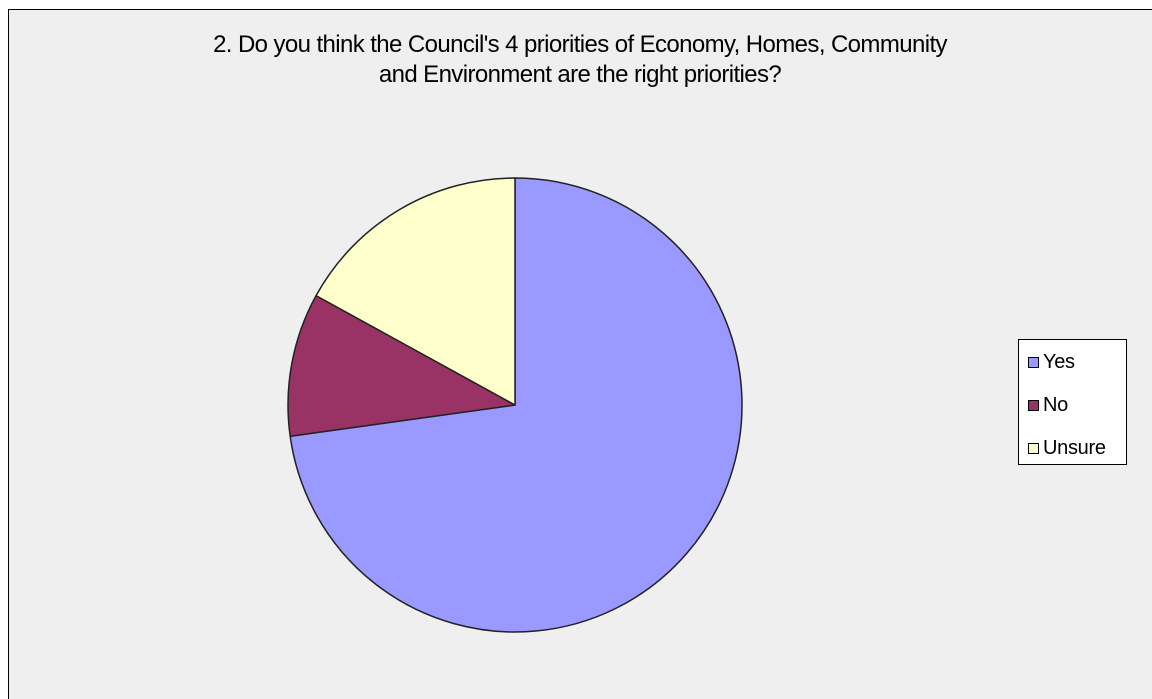  I want to click on legend-swatch-unsure, so click(1033, 448).